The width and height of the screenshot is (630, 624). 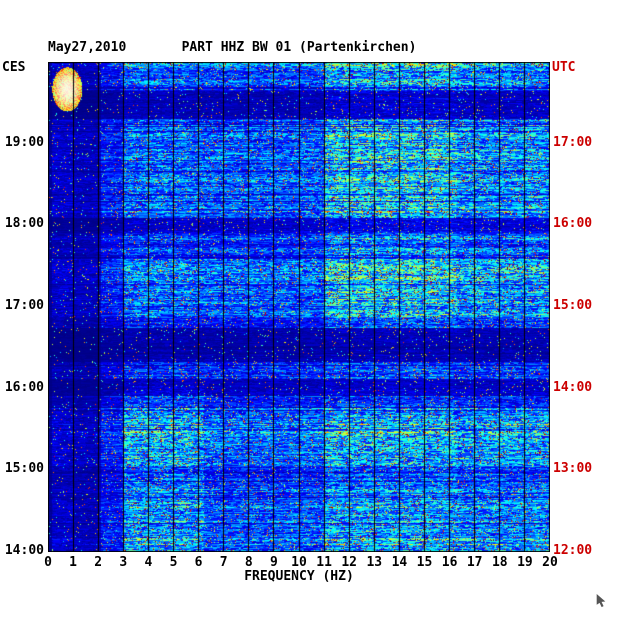 I want to click on freq-tick-label: 16, so click(x=449, y=562).